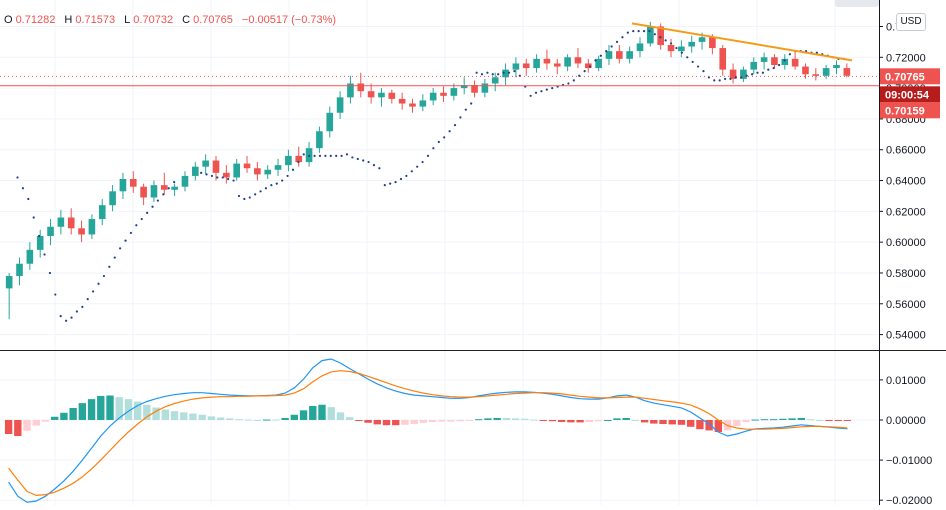 The width and height of the screenshot is (946, 510). I want to click on price-tick-label: 0.62000, so click(906, 212).